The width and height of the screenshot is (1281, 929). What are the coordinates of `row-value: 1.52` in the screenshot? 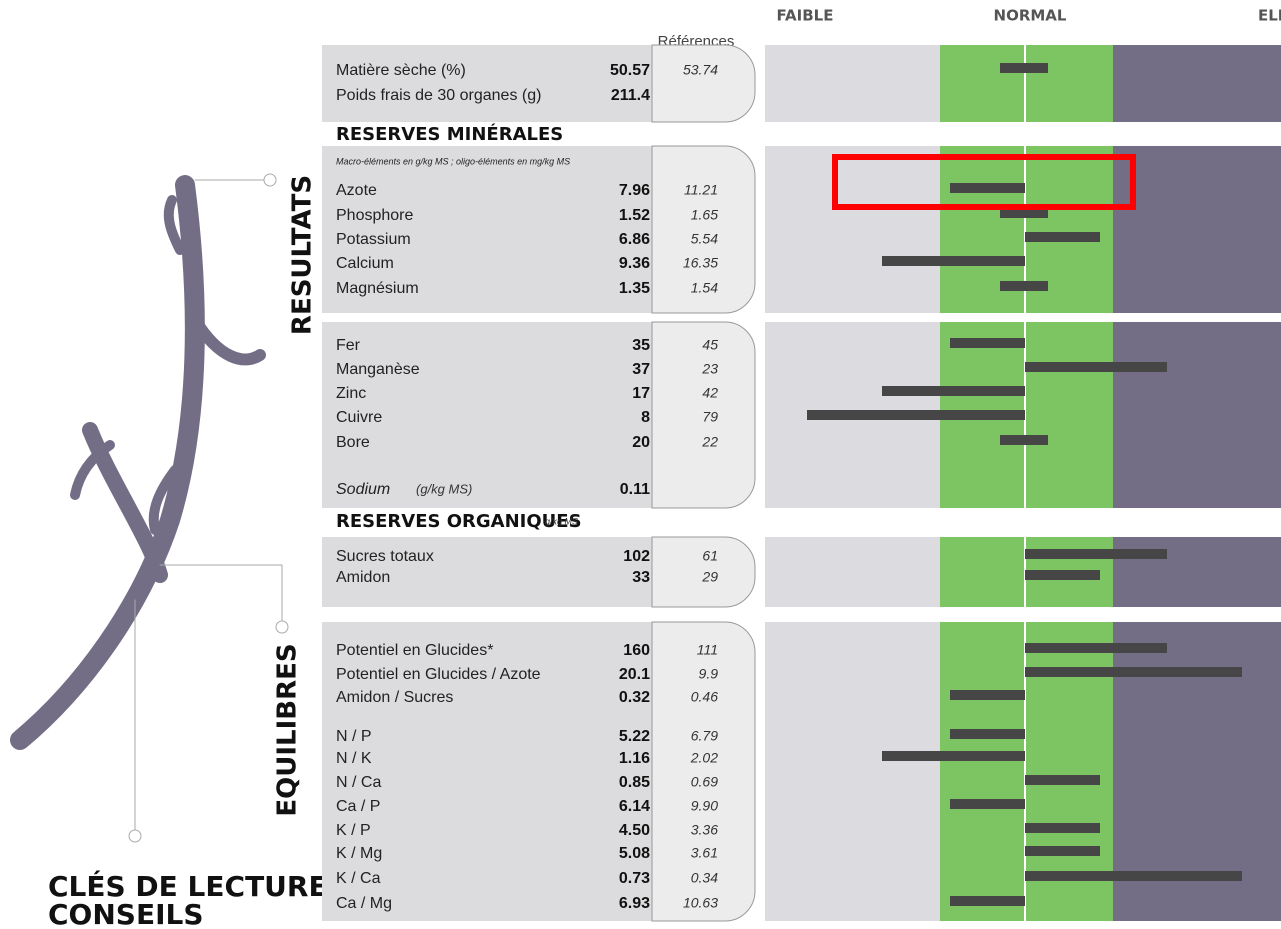 It's located at (634, 215).